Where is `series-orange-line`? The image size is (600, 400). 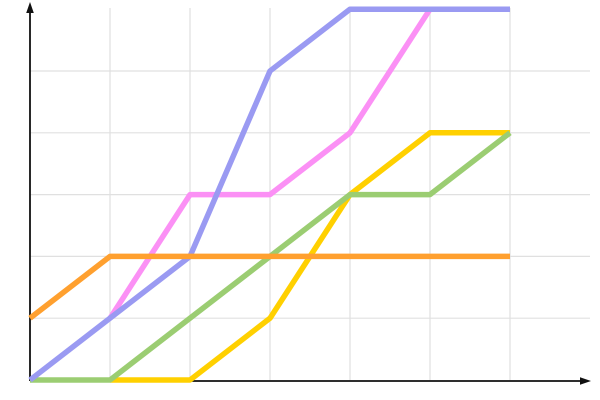 series-orange-line is located at coordinates (269, 287).